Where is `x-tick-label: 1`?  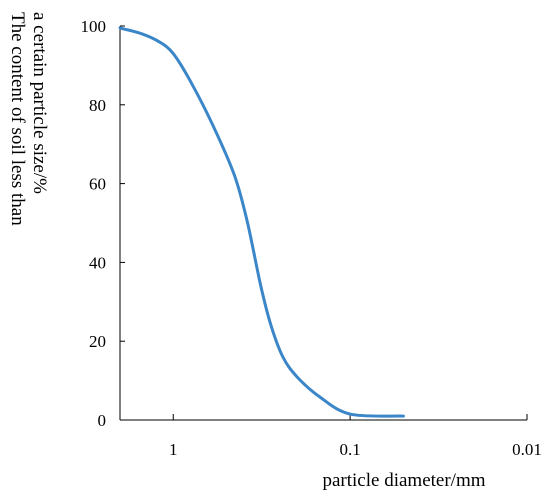
x-tick-label: 1 is located at coordinates (173, 449).